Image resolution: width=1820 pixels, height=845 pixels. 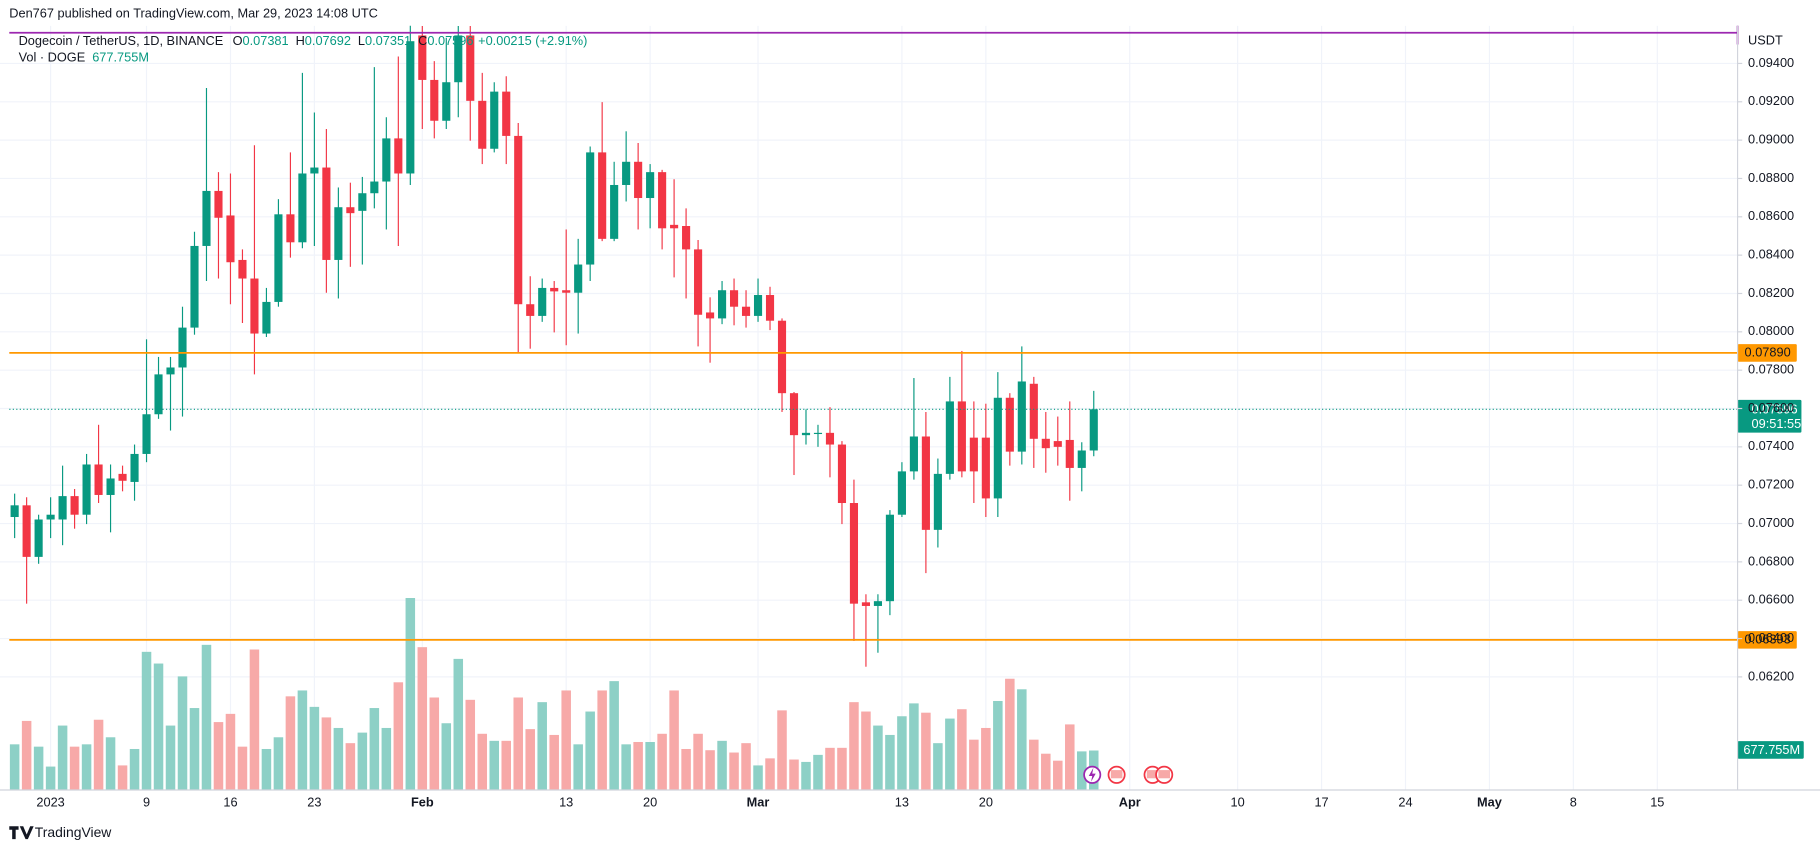 I want to click on x-tick-label: 13, so click(x=566, y=801).